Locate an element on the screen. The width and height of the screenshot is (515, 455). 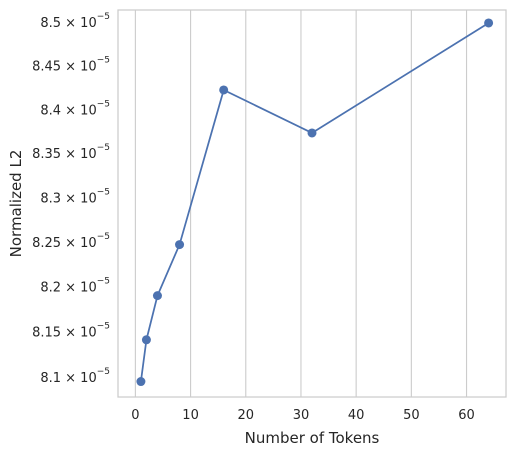
x-tick-label: 0 is located at coordinates (135, 415).